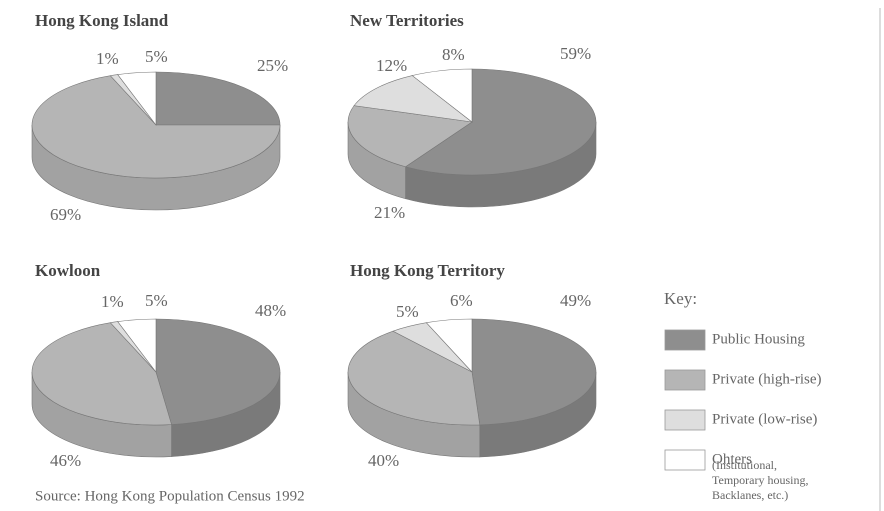 Image resolution: width=884 pixels, height=511 pixels. I want to click on legend-note: (Institutional,, so click(744, 465).